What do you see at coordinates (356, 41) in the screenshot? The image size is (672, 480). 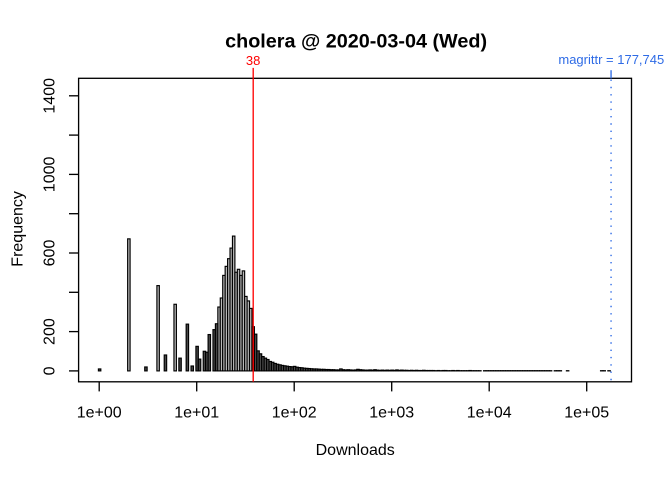 I see `svg-text: cholera @ 2020-03-04 (Wed)` at bounding box center [356, 41].